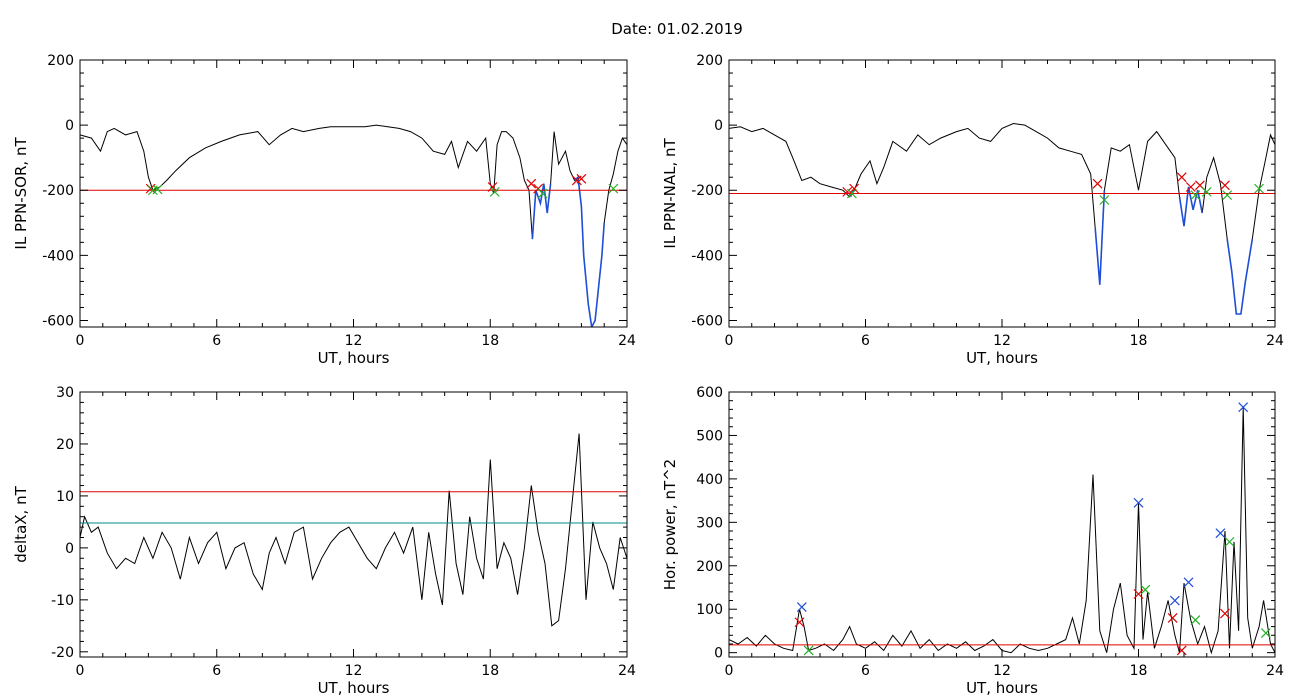 This screenshot has width=1300, height=700. Describe the element at coordinates (21, 193) in the screenshot. I see `y-axis-label: IL PPN-SOR, nT` at that location.